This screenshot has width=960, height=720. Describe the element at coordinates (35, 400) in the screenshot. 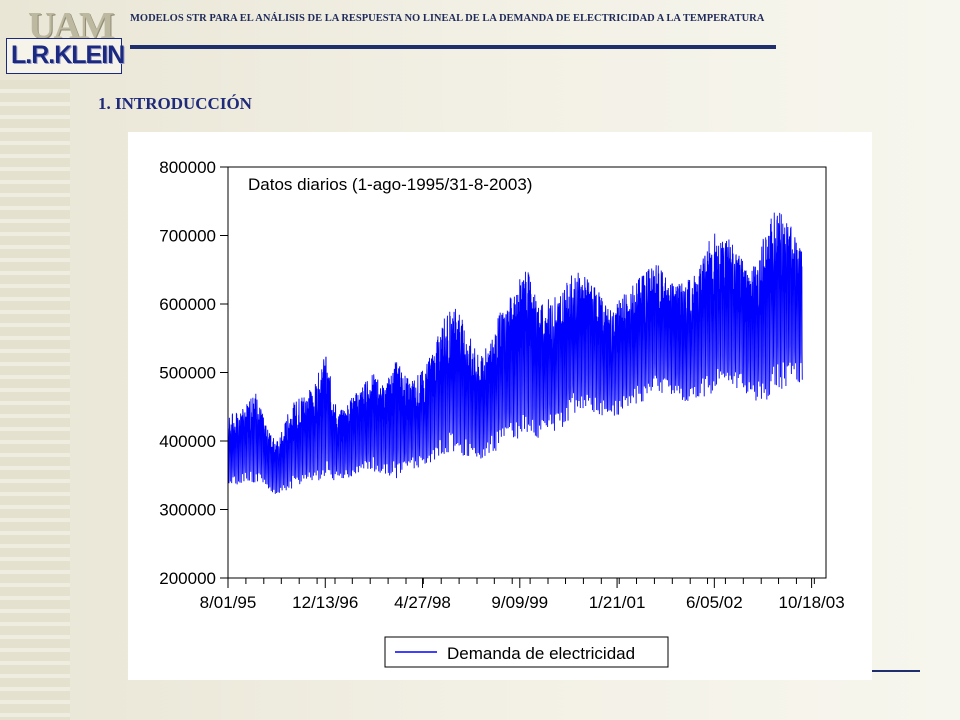

I see `side-decoration` at that location.